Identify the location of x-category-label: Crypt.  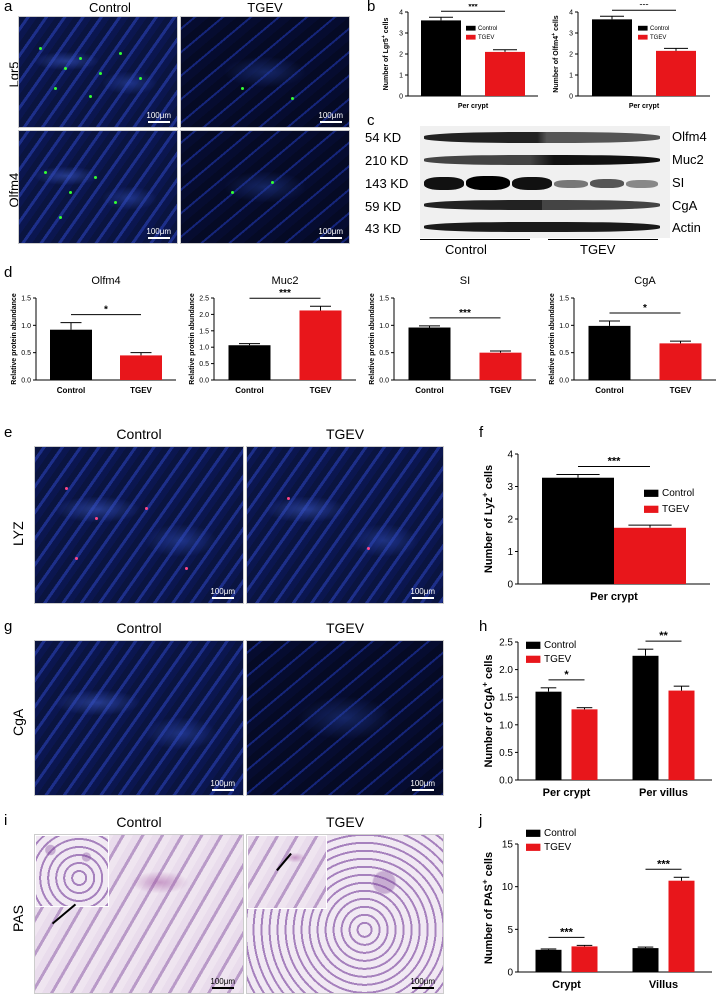
(566, 985).